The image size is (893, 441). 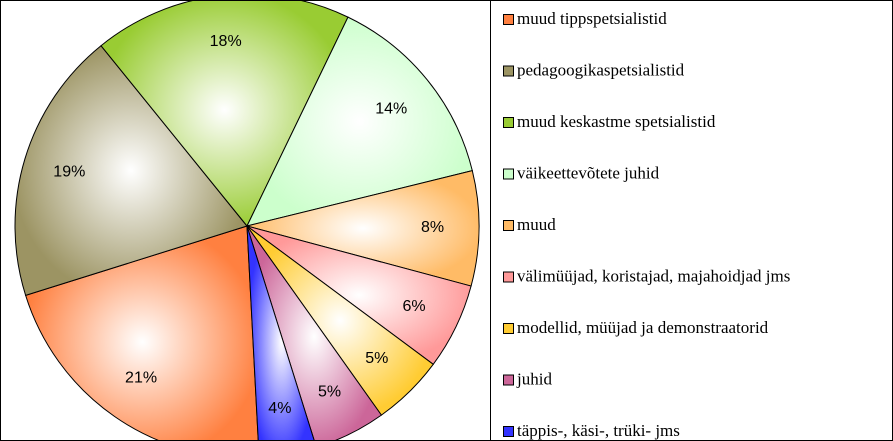 I want to click on value-label: 6%, so click(x=414, y=306).